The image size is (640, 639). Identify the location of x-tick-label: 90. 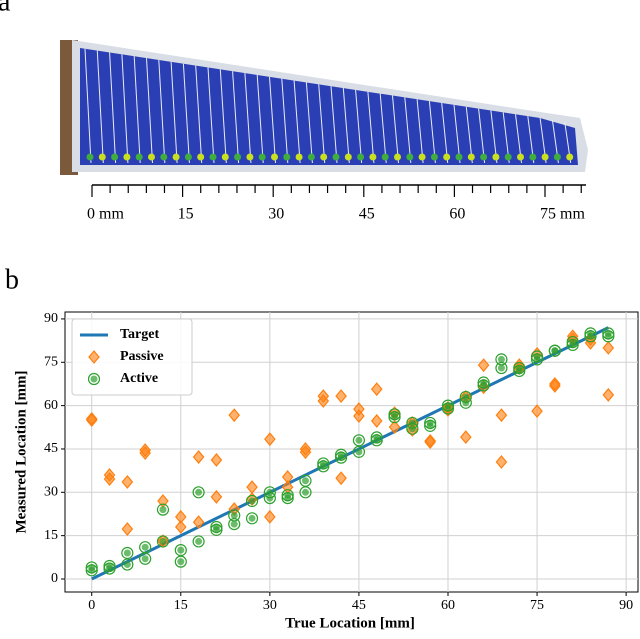
(626, 605).